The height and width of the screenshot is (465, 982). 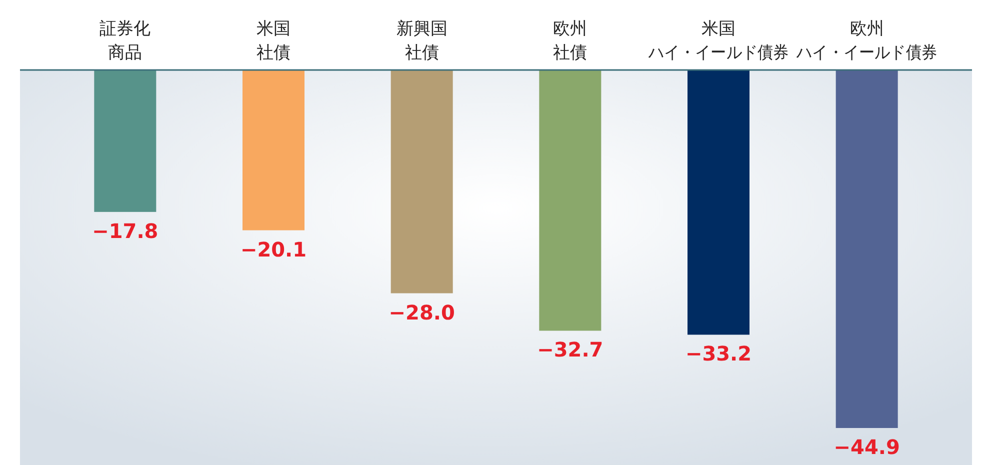 I want to click on x-tick-label: 米国社債, so click(x=273, y=41).